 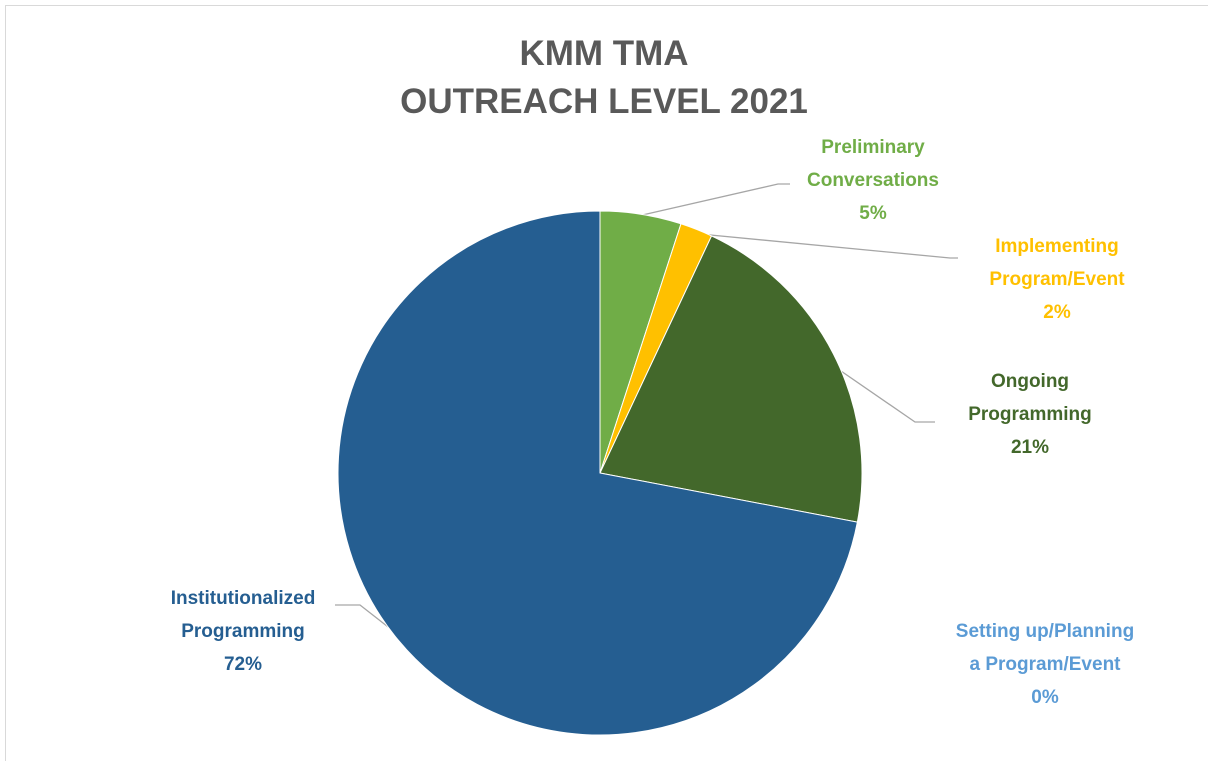 What do you see at coordinates (1030, 447) in the screenshot?
I see `label-value: 21%` at bounding box center [1030, 447].